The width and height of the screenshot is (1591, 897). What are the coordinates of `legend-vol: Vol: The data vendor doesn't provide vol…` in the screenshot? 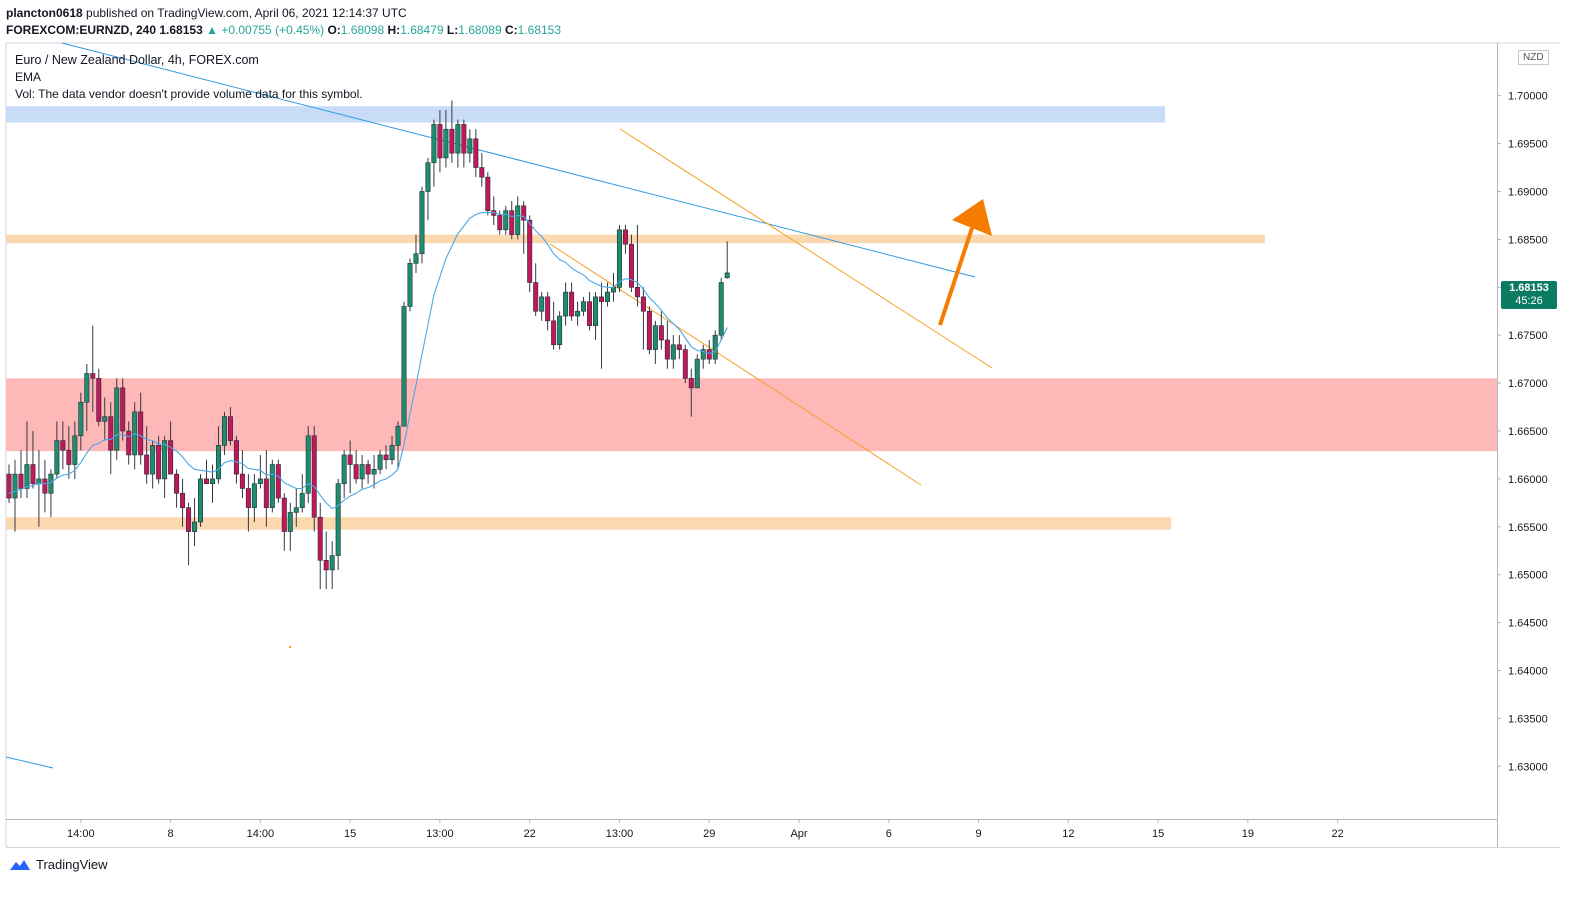 It's located at (189, 94).